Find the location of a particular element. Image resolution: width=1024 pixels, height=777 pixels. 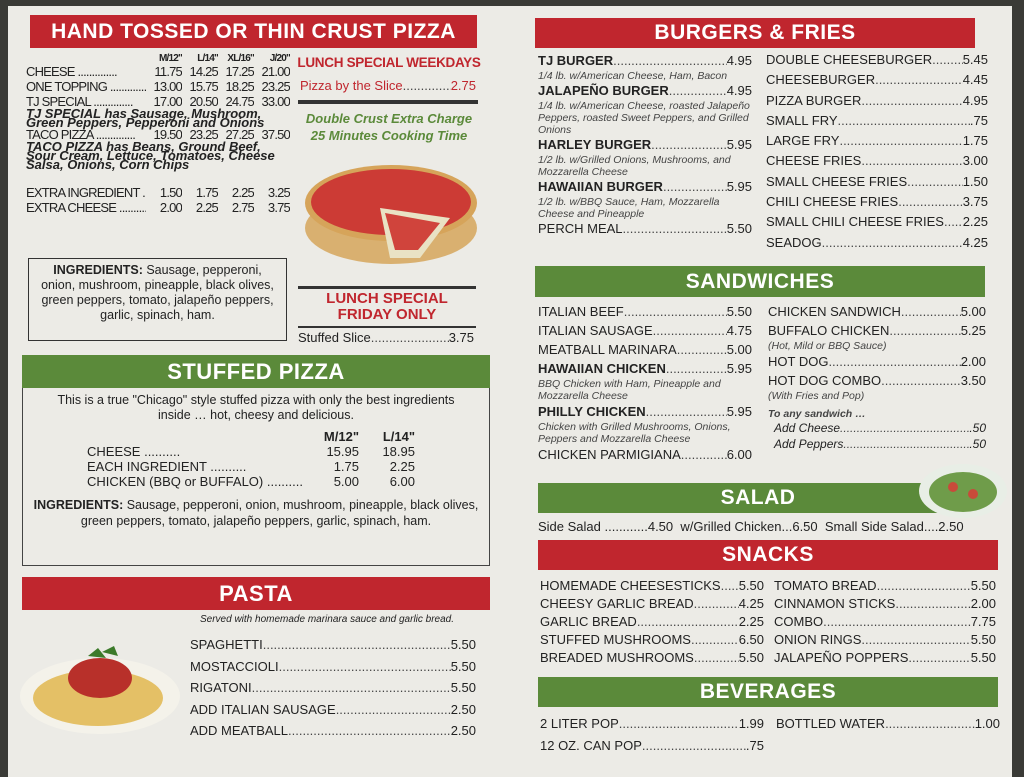

item-name: ITALIAN BEEF is located at coordinates (581, 311).